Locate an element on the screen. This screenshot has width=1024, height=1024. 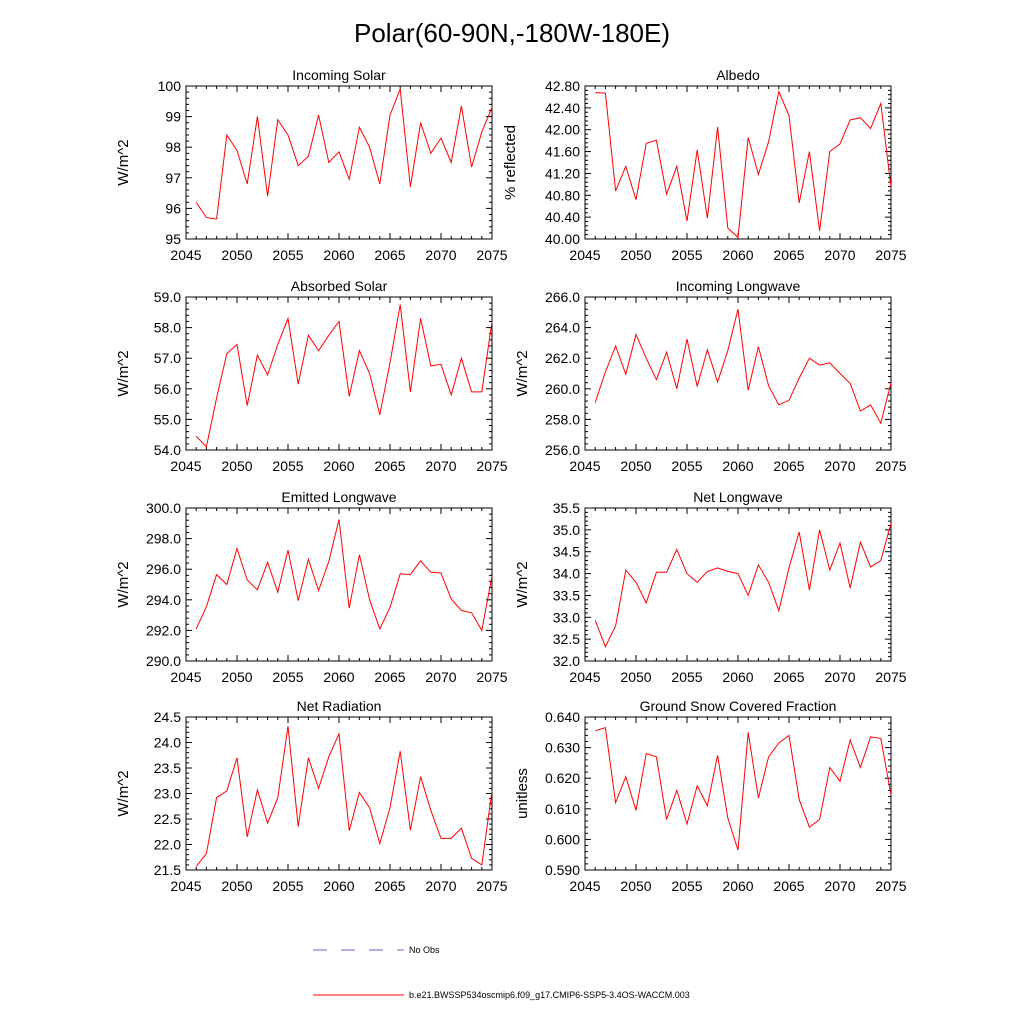
y-tick-label: 33.5 is located at coordinates (566, 595).